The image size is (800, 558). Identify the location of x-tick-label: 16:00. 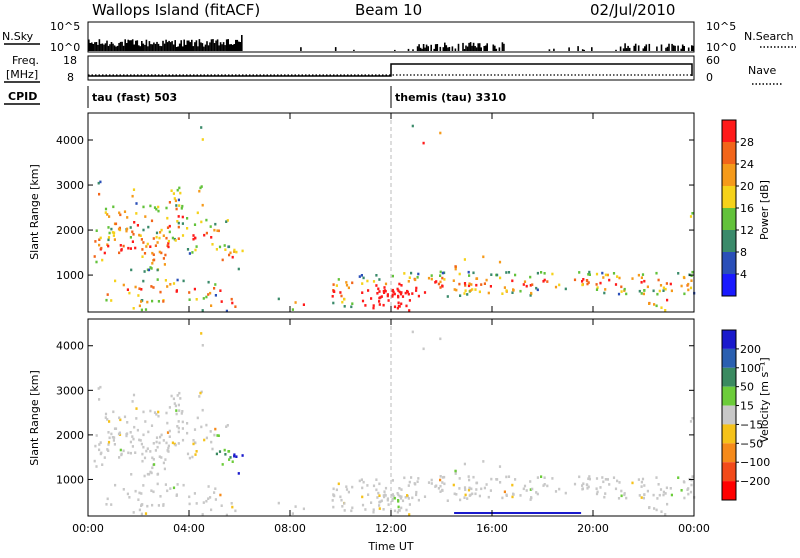
(492, 528).